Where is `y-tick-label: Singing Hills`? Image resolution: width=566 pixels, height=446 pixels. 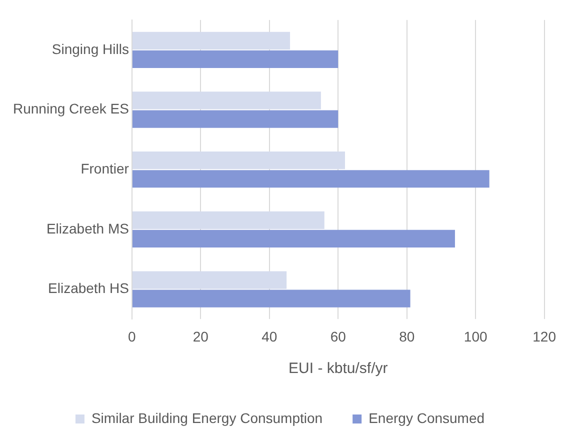
y-tick-label: Singing Hills is located at coordinates (90, 48).